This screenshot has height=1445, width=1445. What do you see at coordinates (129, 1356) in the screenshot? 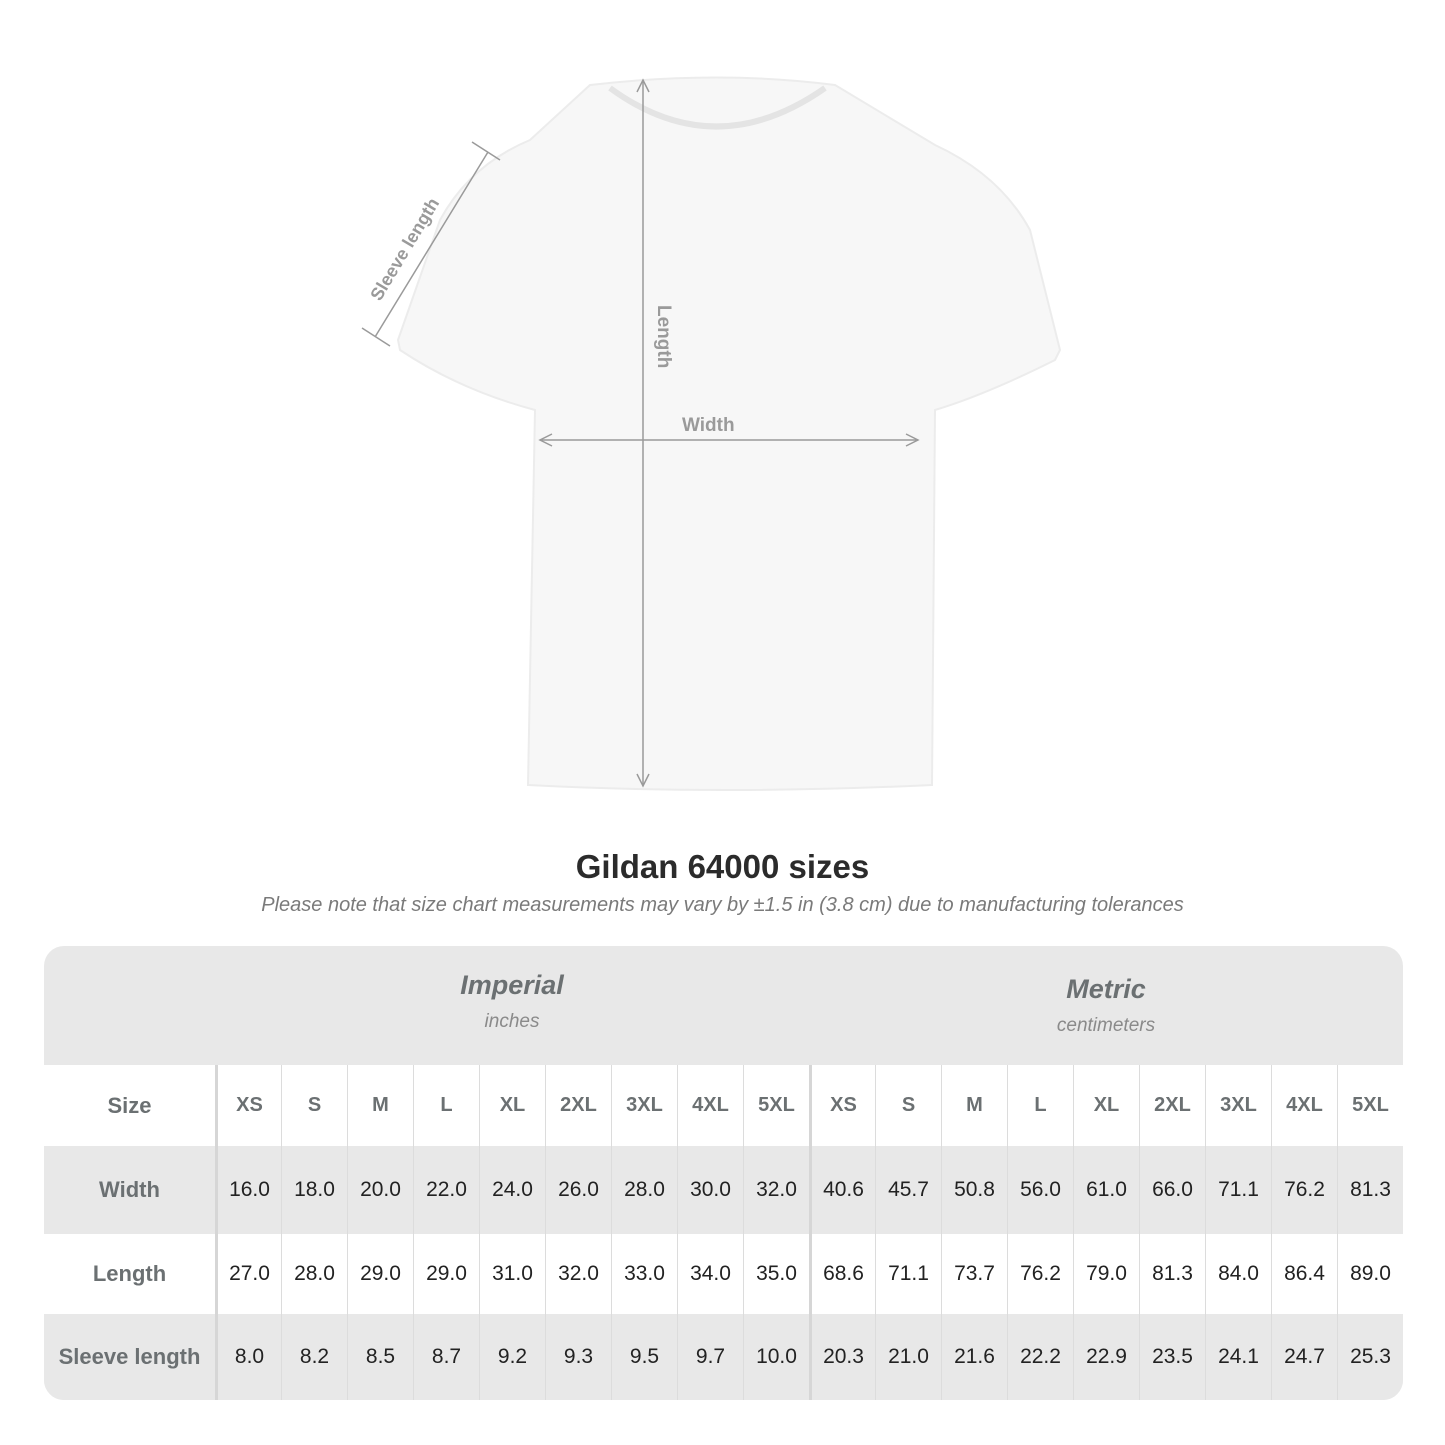
I see `row-label: Sleeve length` at bounding box center [129, 1356].